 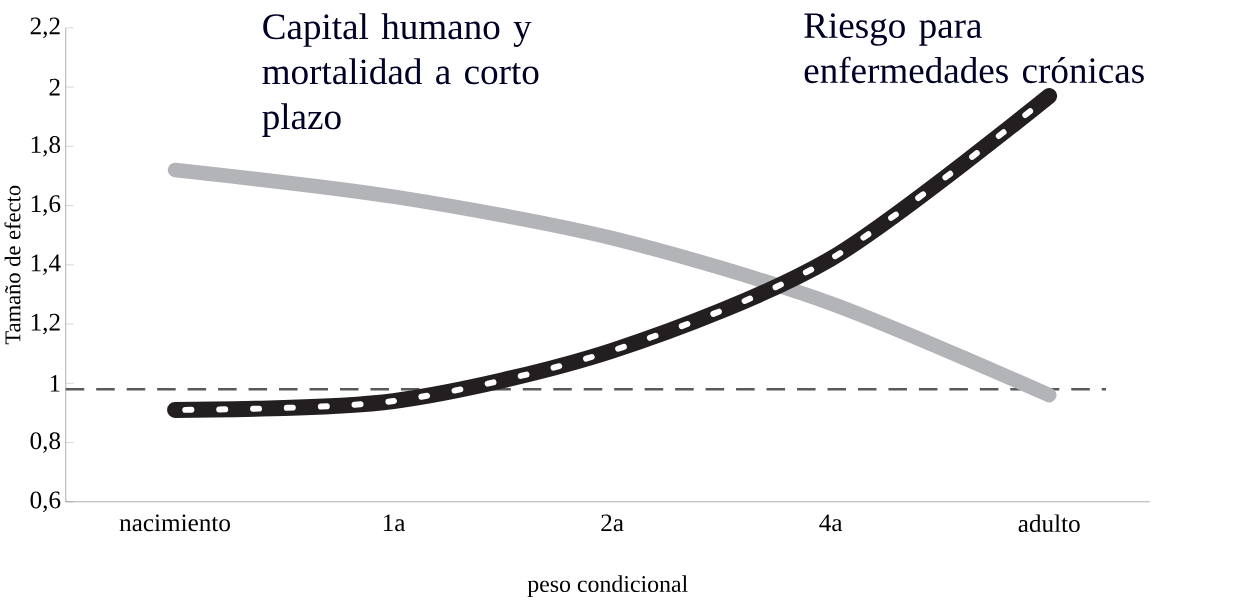 What do you see at coordinates (45, 324) in the screenshot?
I see `y-tick-label: 1,2` at bounding box center [45, 324].